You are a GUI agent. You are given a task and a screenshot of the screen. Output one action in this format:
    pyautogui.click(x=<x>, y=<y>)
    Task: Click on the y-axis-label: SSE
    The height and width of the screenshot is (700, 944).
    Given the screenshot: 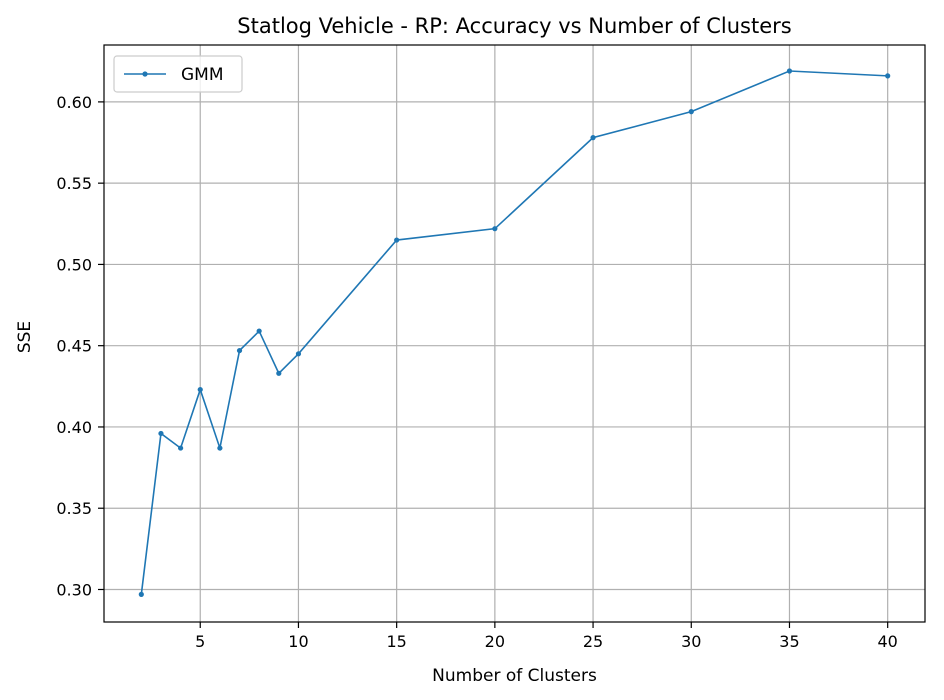 What is the action you would take?
    pyautogui.click(x=25, y=337)
    